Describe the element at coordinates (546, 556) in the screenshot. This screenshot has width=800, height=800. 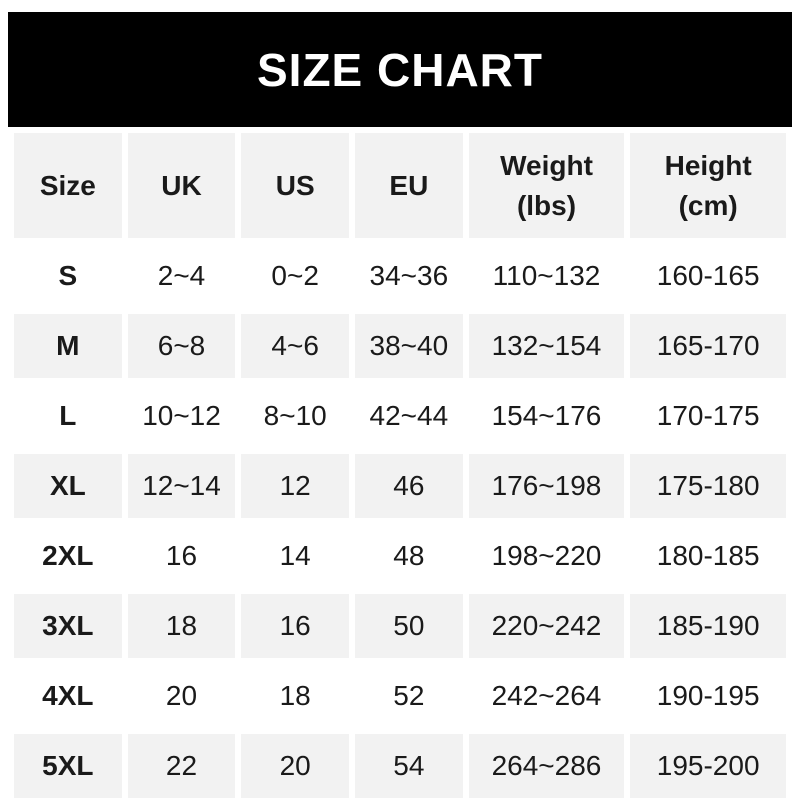
I see `weight-cell: 198~220` at that location.